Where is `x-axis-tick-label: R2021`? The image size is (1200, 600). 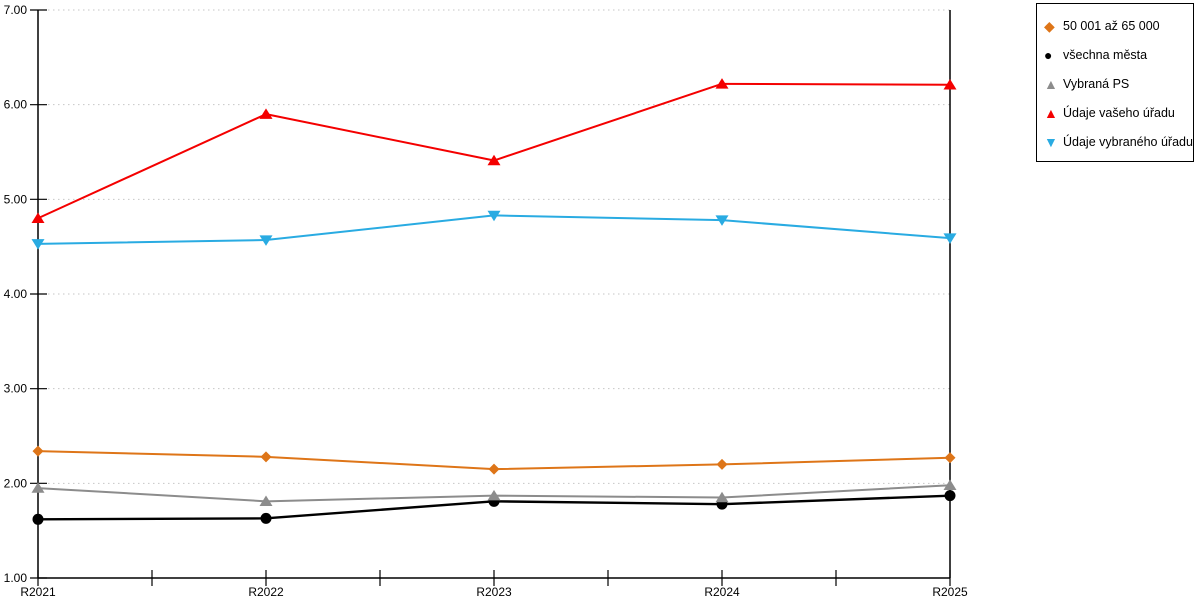
x-axis-tick-label: R2021 is located at coordinates (38, 592).